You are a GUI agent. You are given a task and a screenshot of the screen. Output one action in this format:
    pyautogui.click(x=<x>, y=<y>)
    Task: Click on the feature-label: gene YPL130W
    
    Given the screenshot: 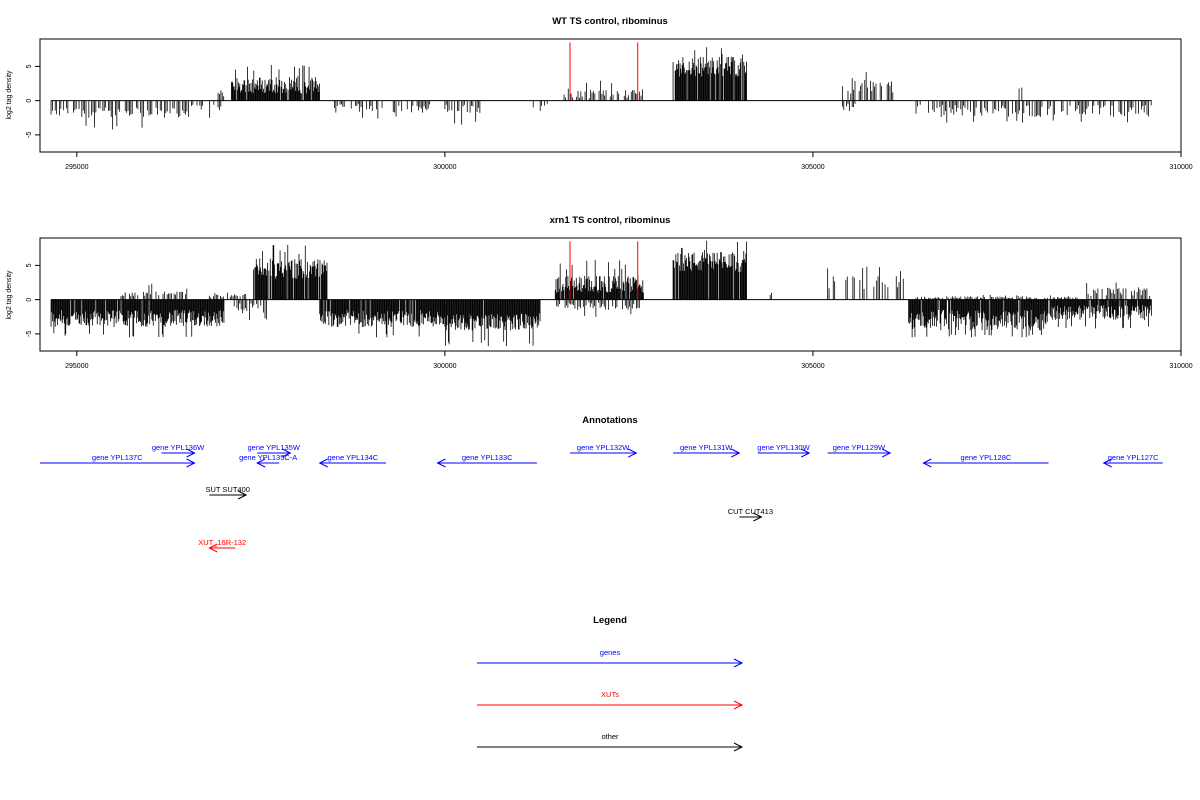 What is the action you would take?
    pyautogui.click(x=783, y=447)
    